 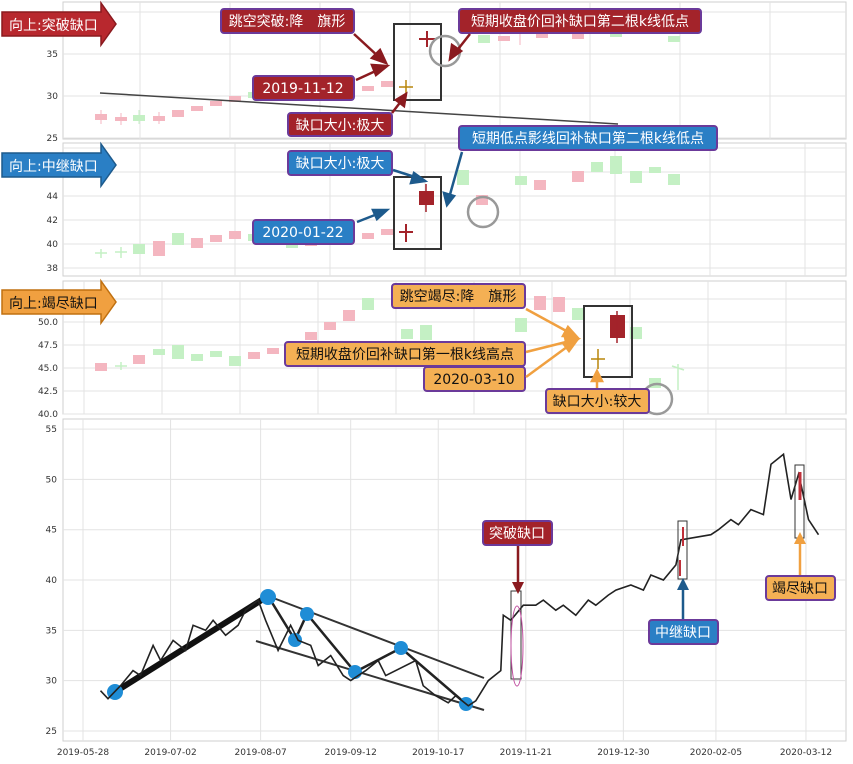 What do you see at coordinates (52, 55) in the screenshot?
I see `y-tick: 35` at bounding box center [52, 55].